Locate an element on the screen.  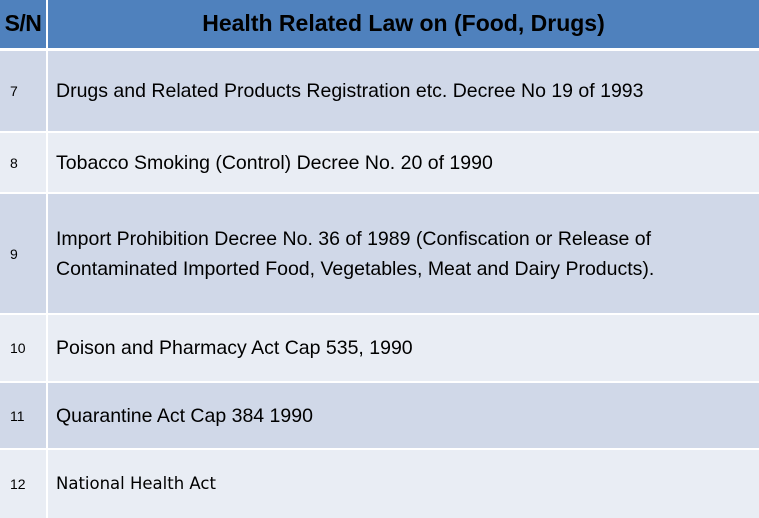
serial-number-cell: 7 is located at coordinates (24, 91).